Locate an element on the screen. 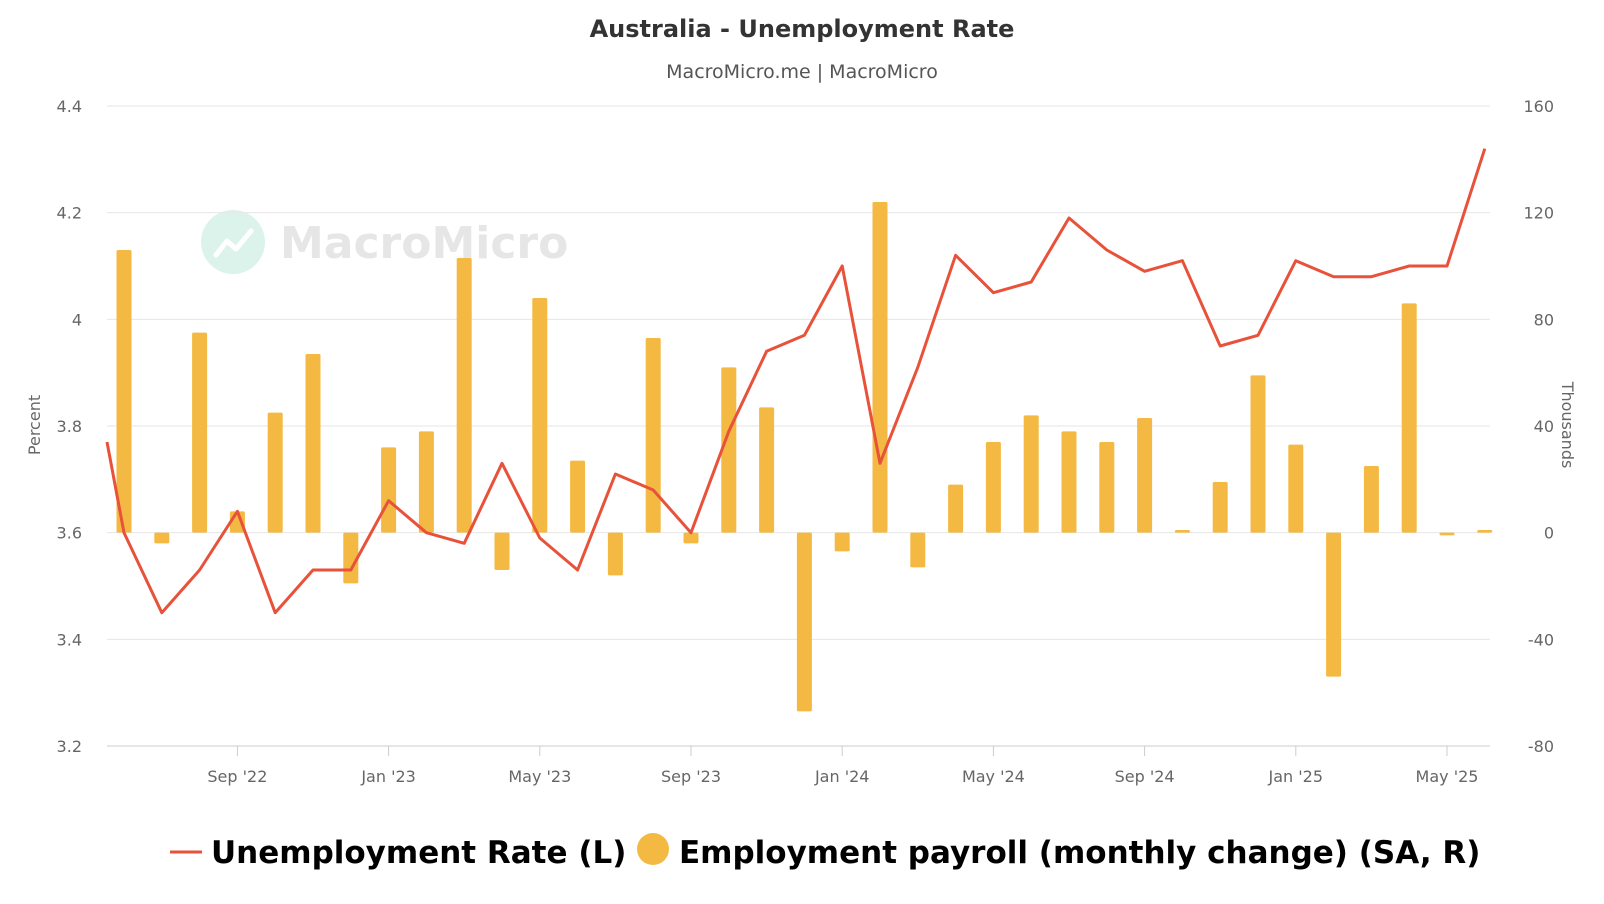  x-tick-label: Jan '24 is located at coordinates (842, 776).